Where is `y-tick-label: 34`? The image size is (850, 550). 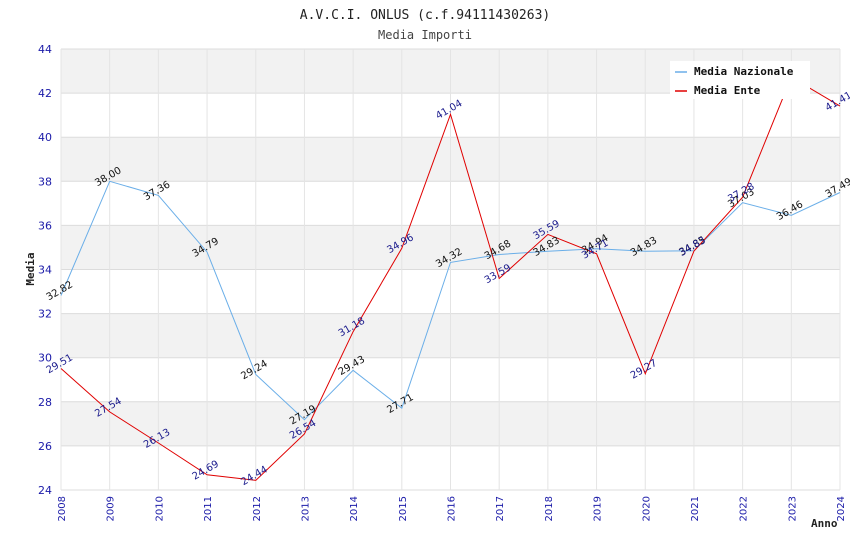 y-tick-label: 34 is located at coordinates (45, 270).